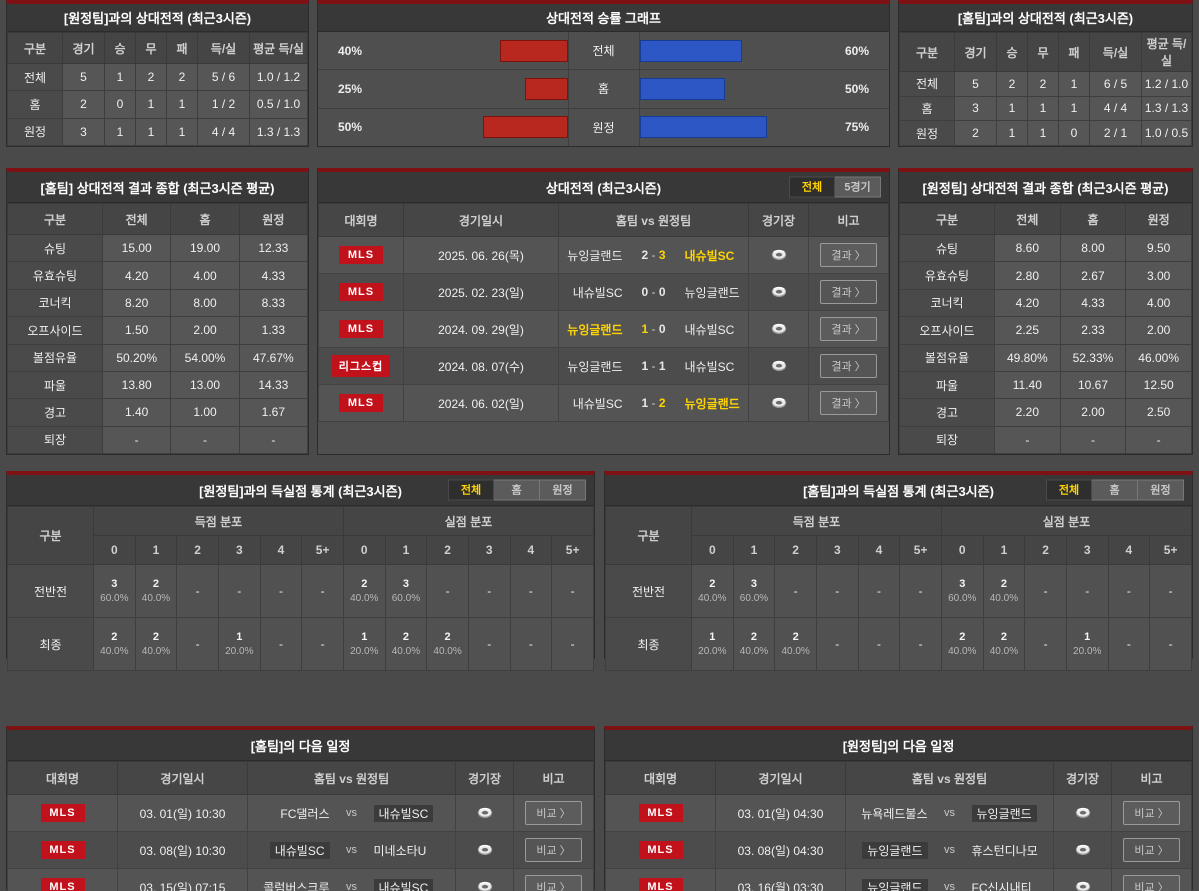  I want to click on stat-value: 2, so click(1043, 84).